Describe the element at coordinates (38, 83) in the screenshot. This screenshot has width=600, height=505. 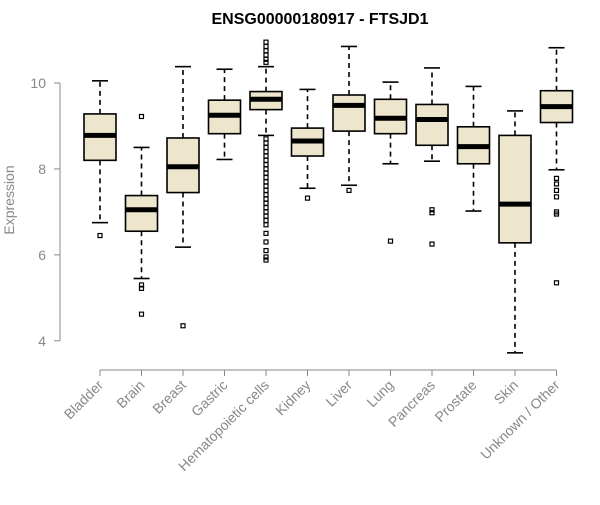
I see `y-tick-label: 10` at that location.